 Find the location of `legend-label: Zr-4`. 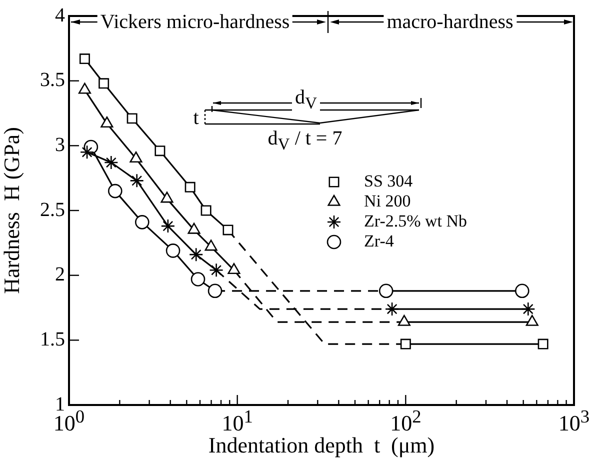

legend-label: Zr-4 is located at coordinates (379, 240).